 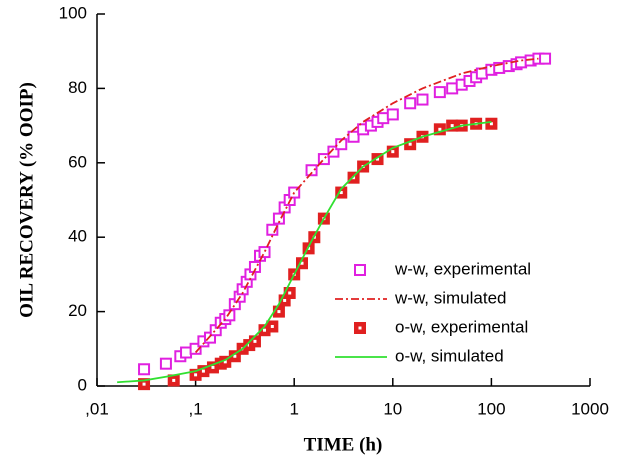 I want to click on y-tick-label: 20, so click(x=77, y=310).